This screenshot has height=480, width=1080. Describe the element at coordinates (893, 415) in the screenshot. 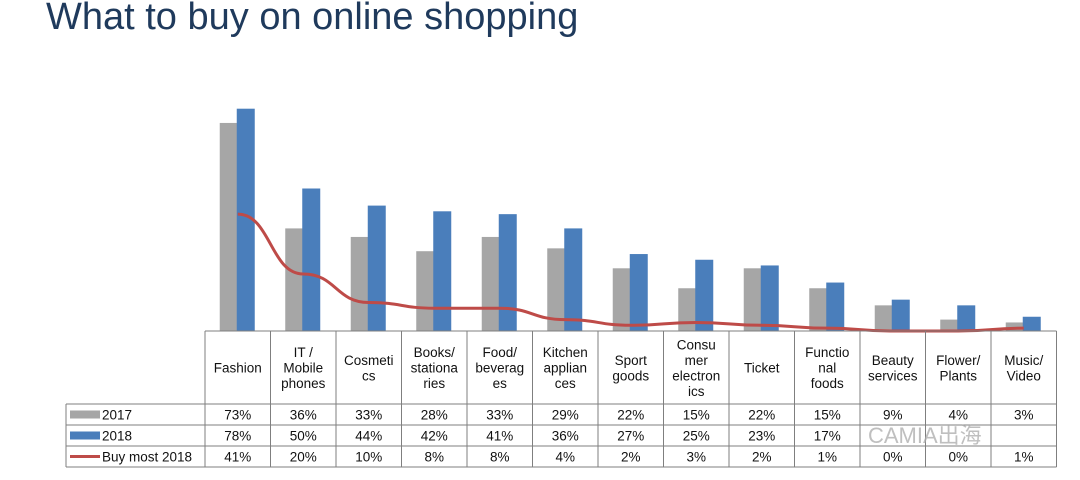

I see `value-label-0-10: 9%` at that location.